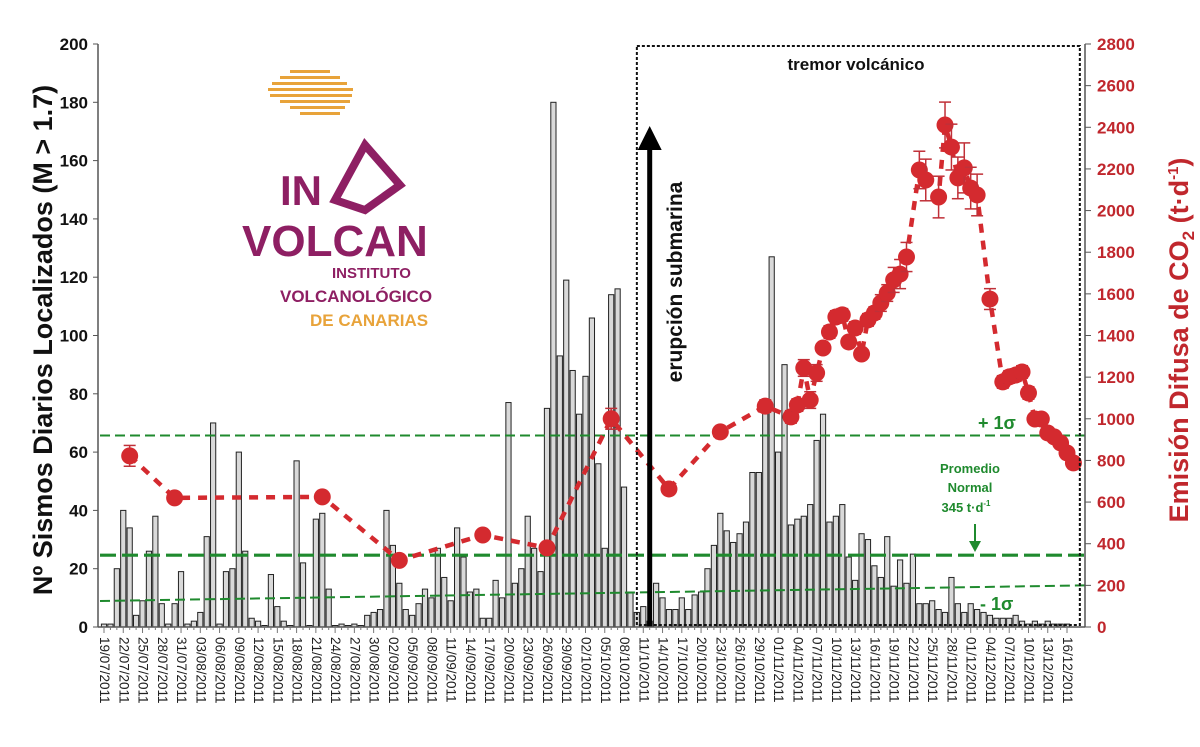 The height and width of the screenshot is (747, 1200). What do you see at coordinates (987, 503) in the screenshot?
I see `mean-value-sup: -1` at bounding box center [987, 503].